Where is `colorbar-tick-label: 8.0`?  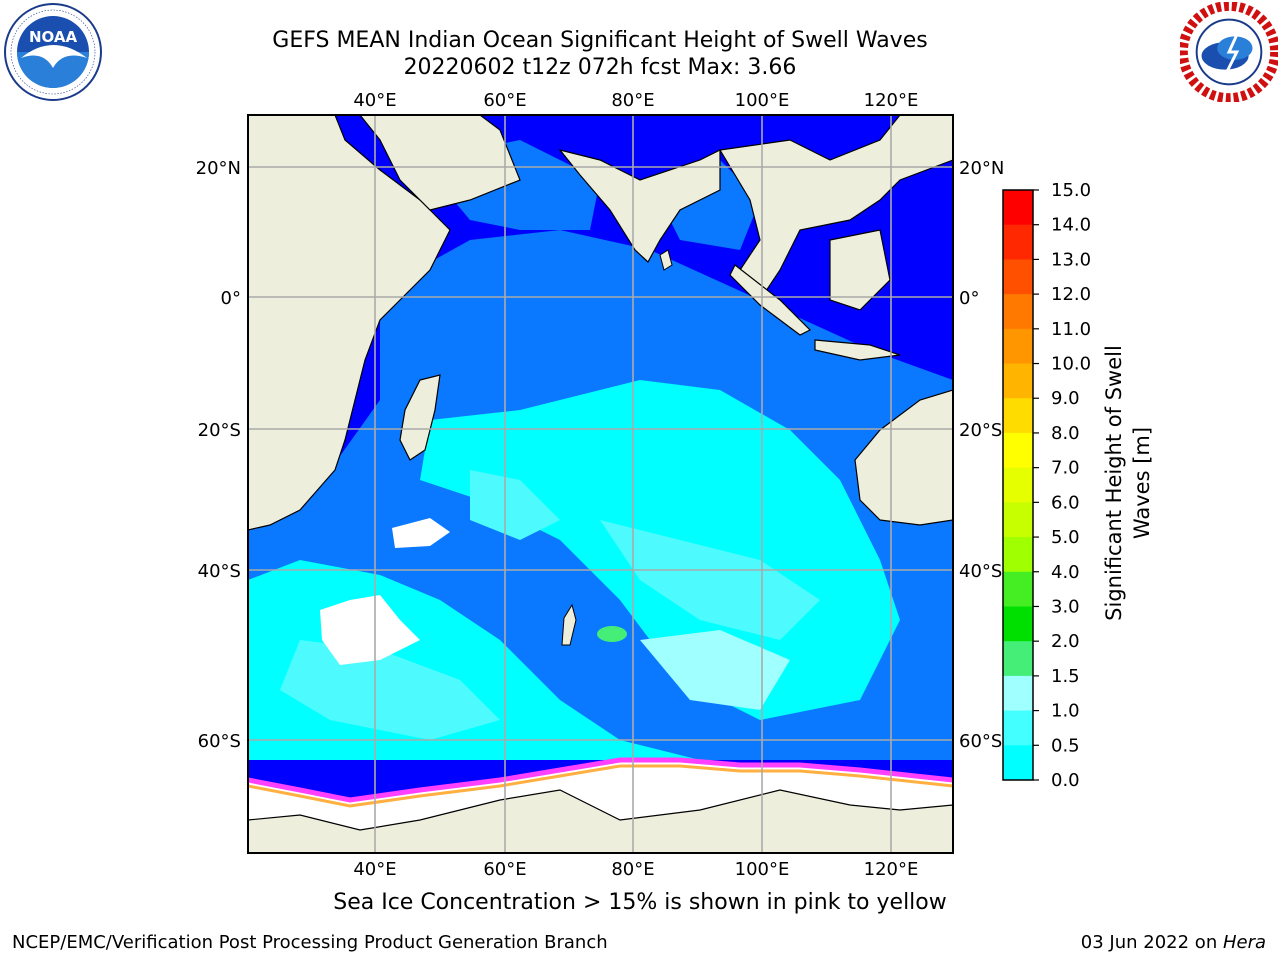 colorbar-tick-label: 8.0 is located at coordinates (1065, 433).